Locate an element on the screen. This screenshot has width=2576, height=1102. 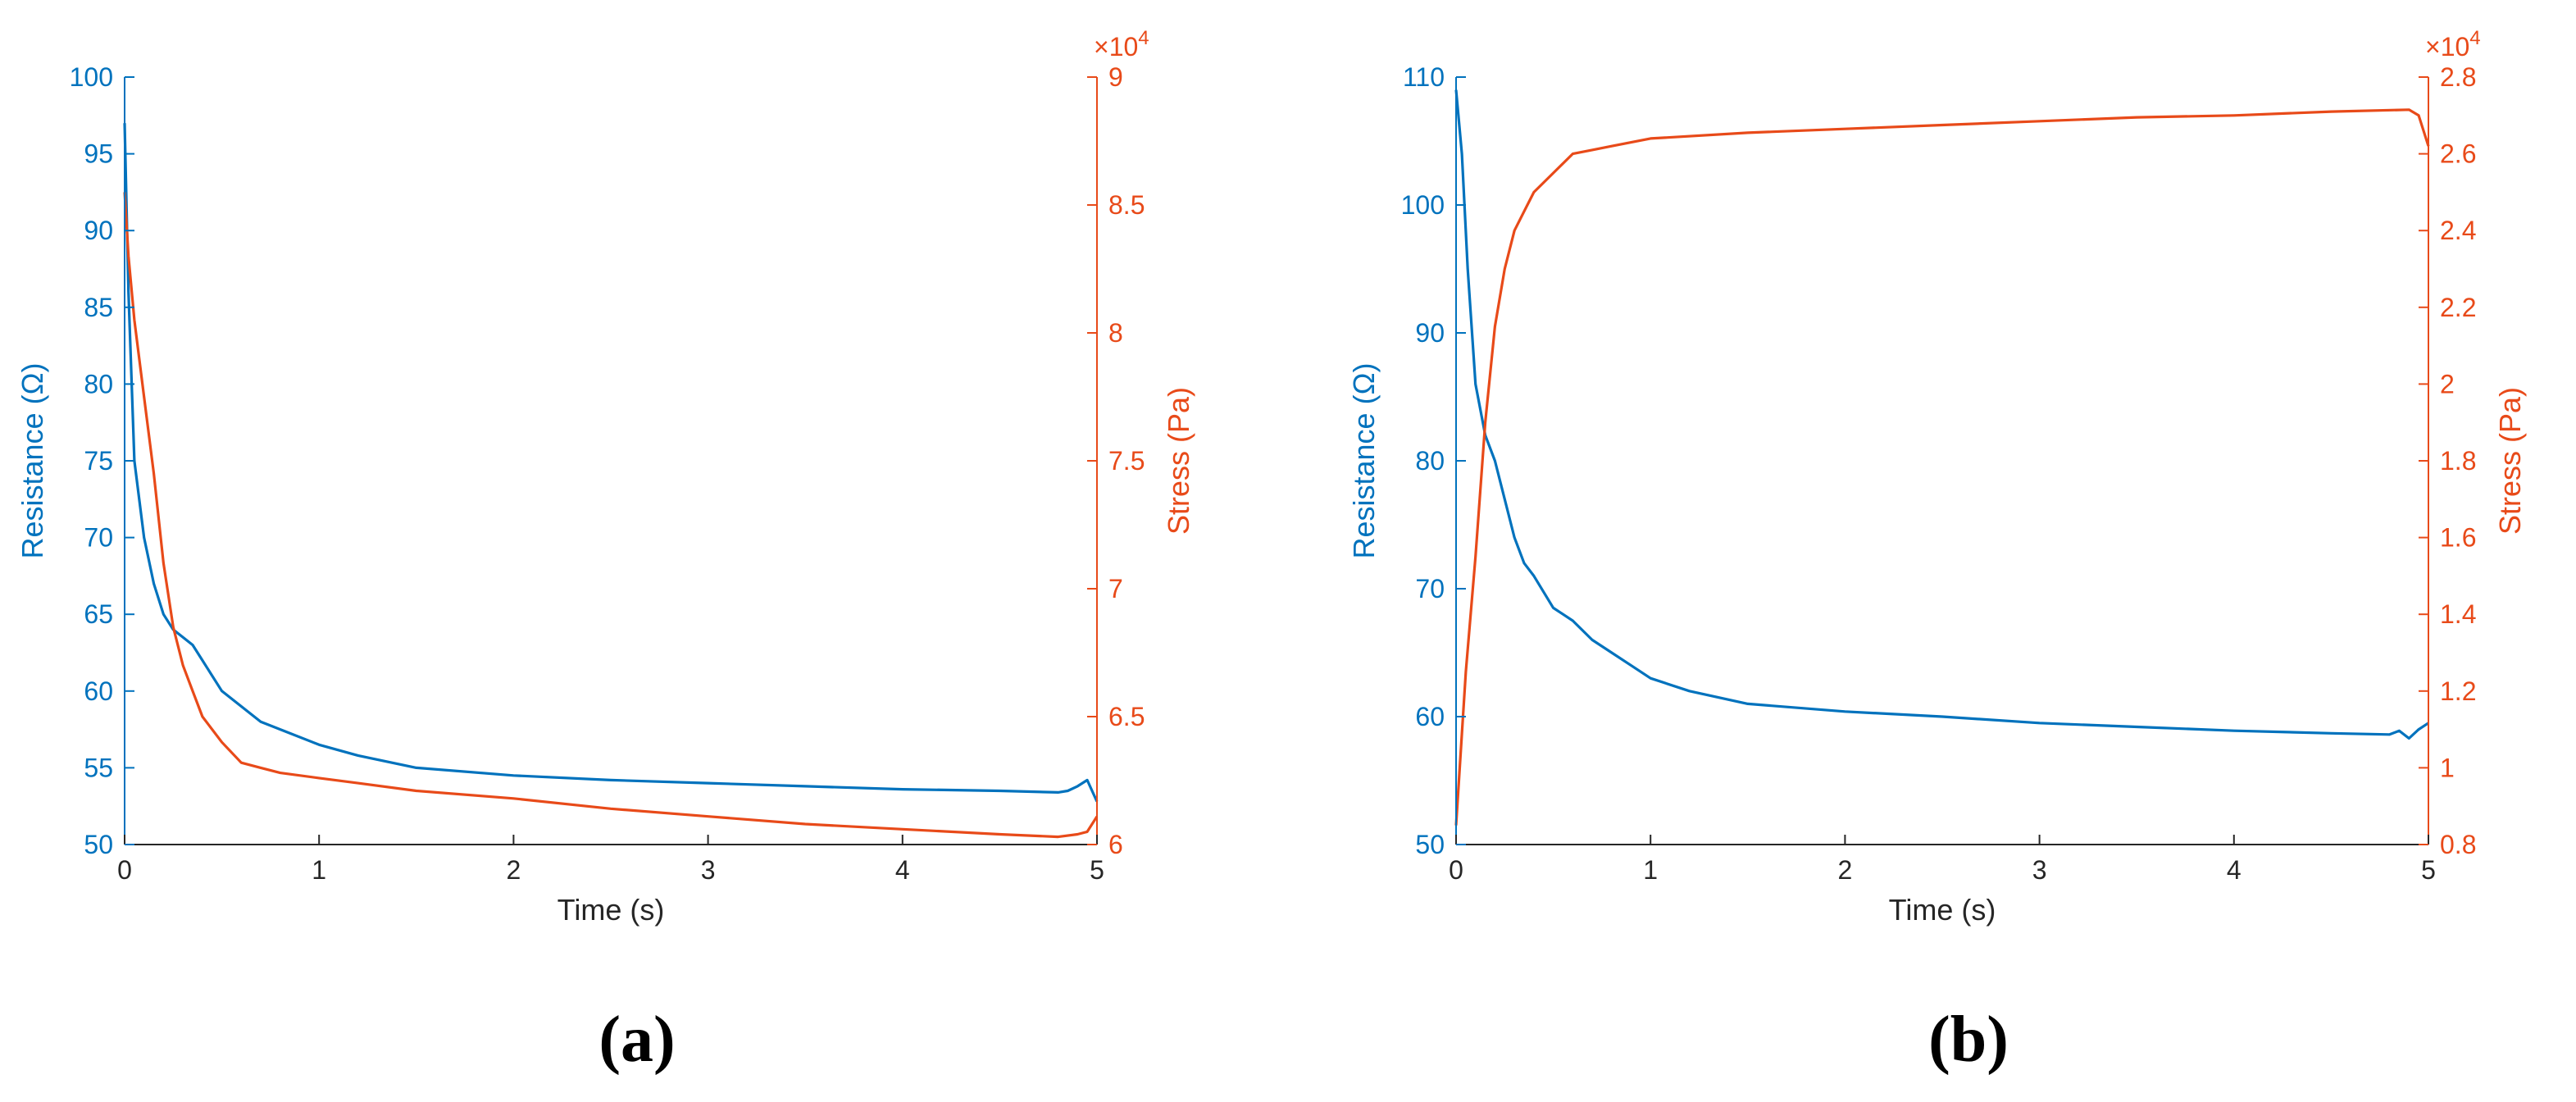
y-right-tick-label: 9 is located at coordinates (1115, 77).